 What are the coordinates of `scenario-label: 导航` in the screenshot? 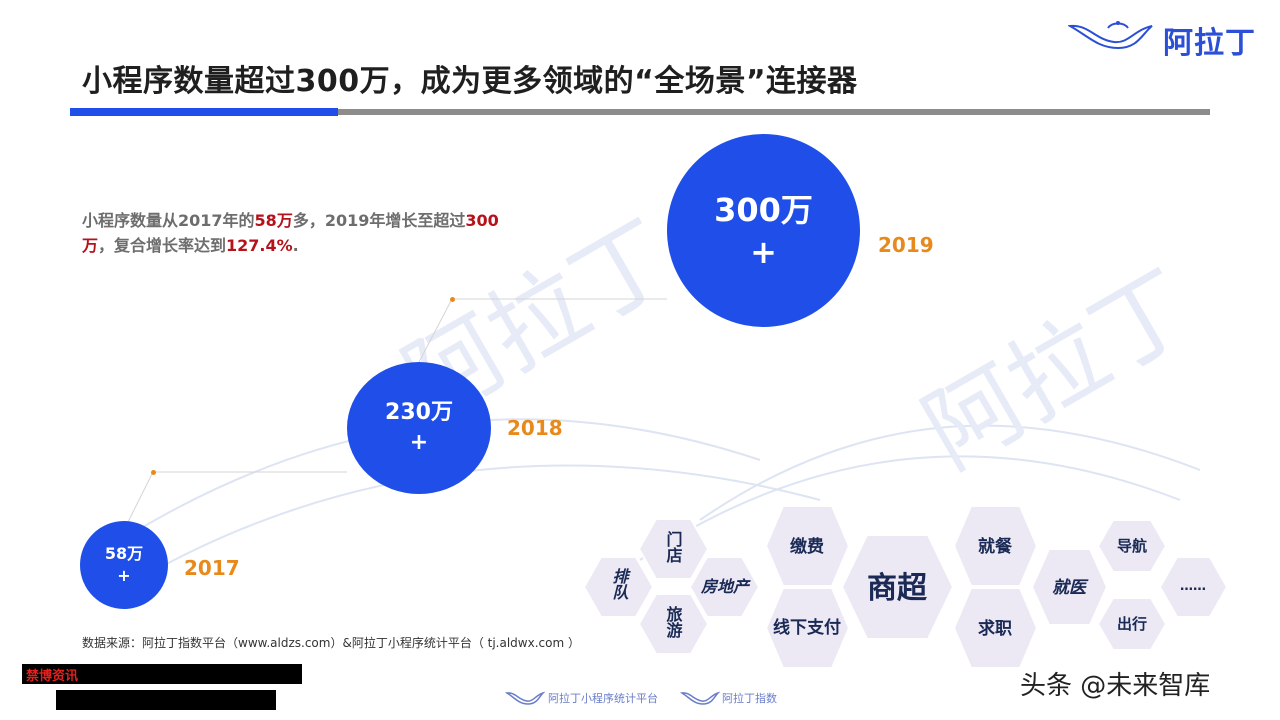 It's located at (1132, 546).